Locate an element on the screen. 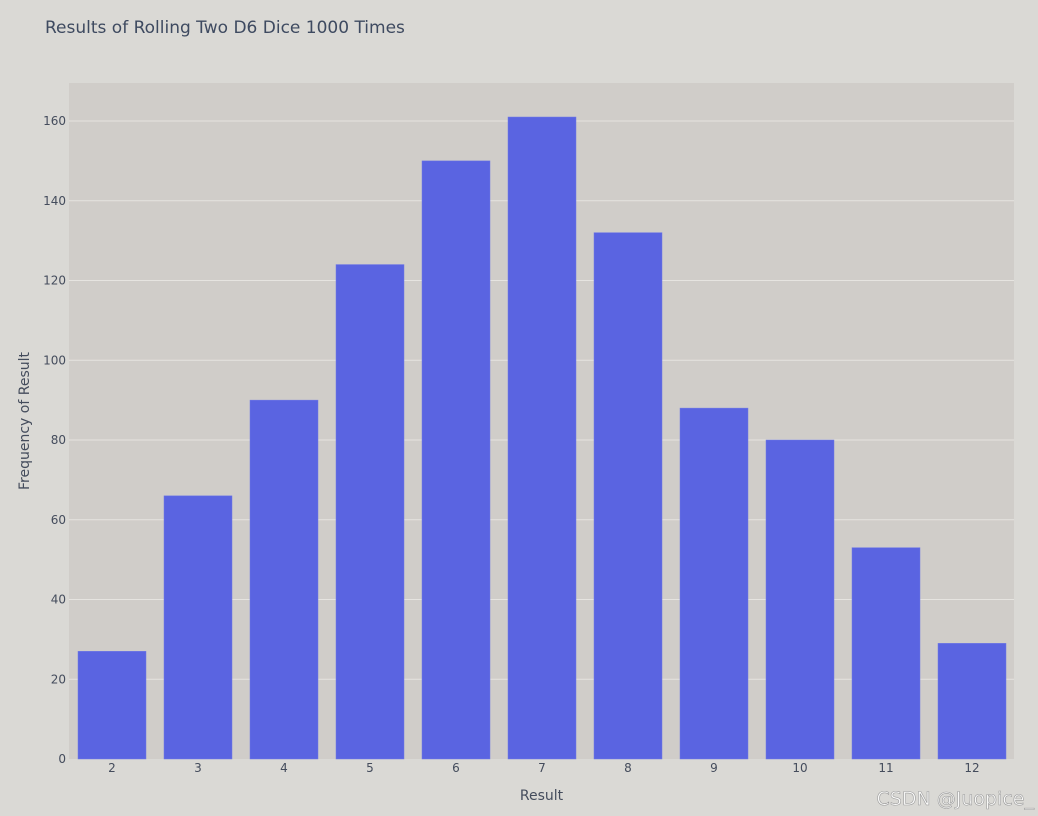 The image size is (1038, 816). y-tick-label: 0 is located at coordinates (62, 759).